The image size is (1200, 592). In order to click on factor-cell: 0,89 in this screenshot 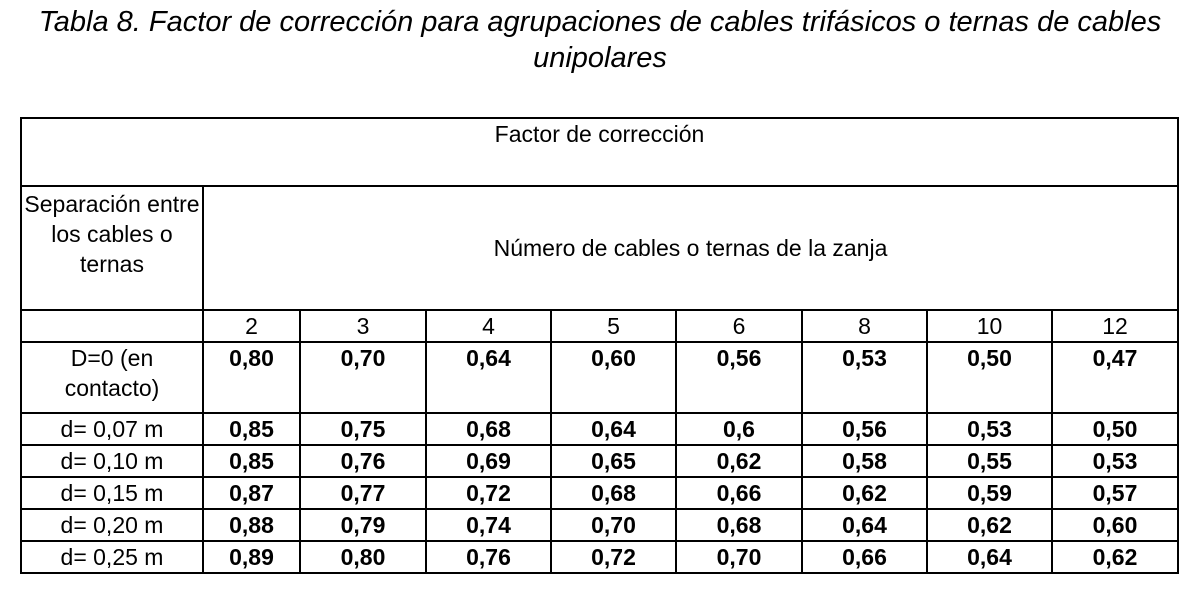, I will do `click(251, 557)`.